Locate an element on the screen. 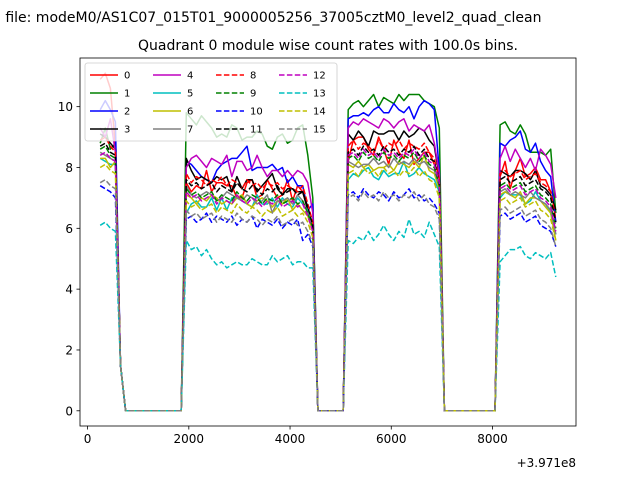 The image size is (640, 480). legend-label-5: 5 is located at coordinates (190, 94).